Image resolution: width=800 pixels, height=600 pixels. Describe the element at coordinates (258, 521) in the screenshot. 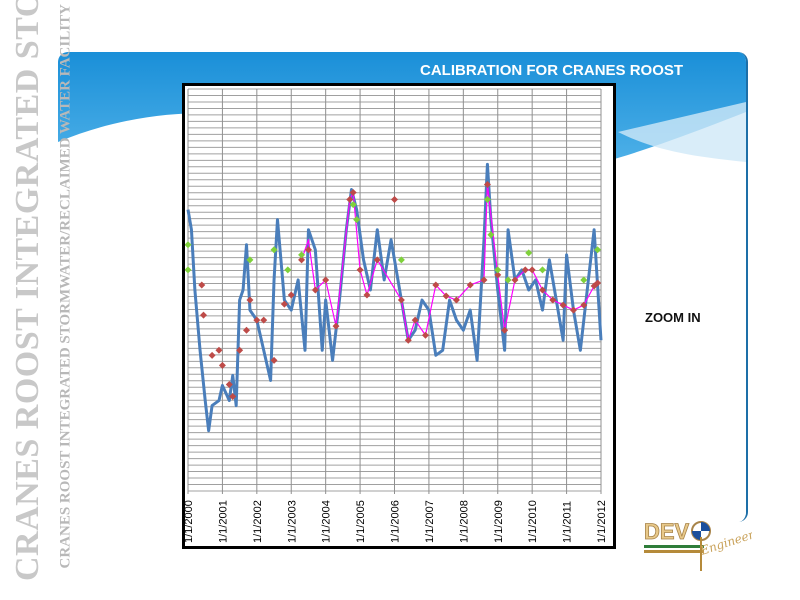

I see `x-tick-label: 1/1/2002` at that location.